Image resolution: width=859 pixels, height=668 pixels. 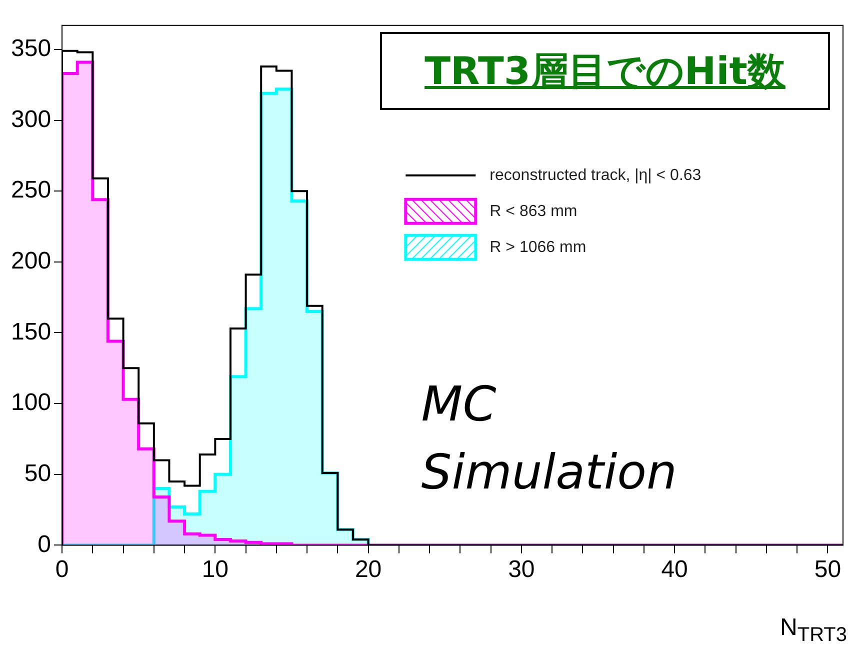 I want to click on y-tick-label: 50, so click(x=38, y=474).